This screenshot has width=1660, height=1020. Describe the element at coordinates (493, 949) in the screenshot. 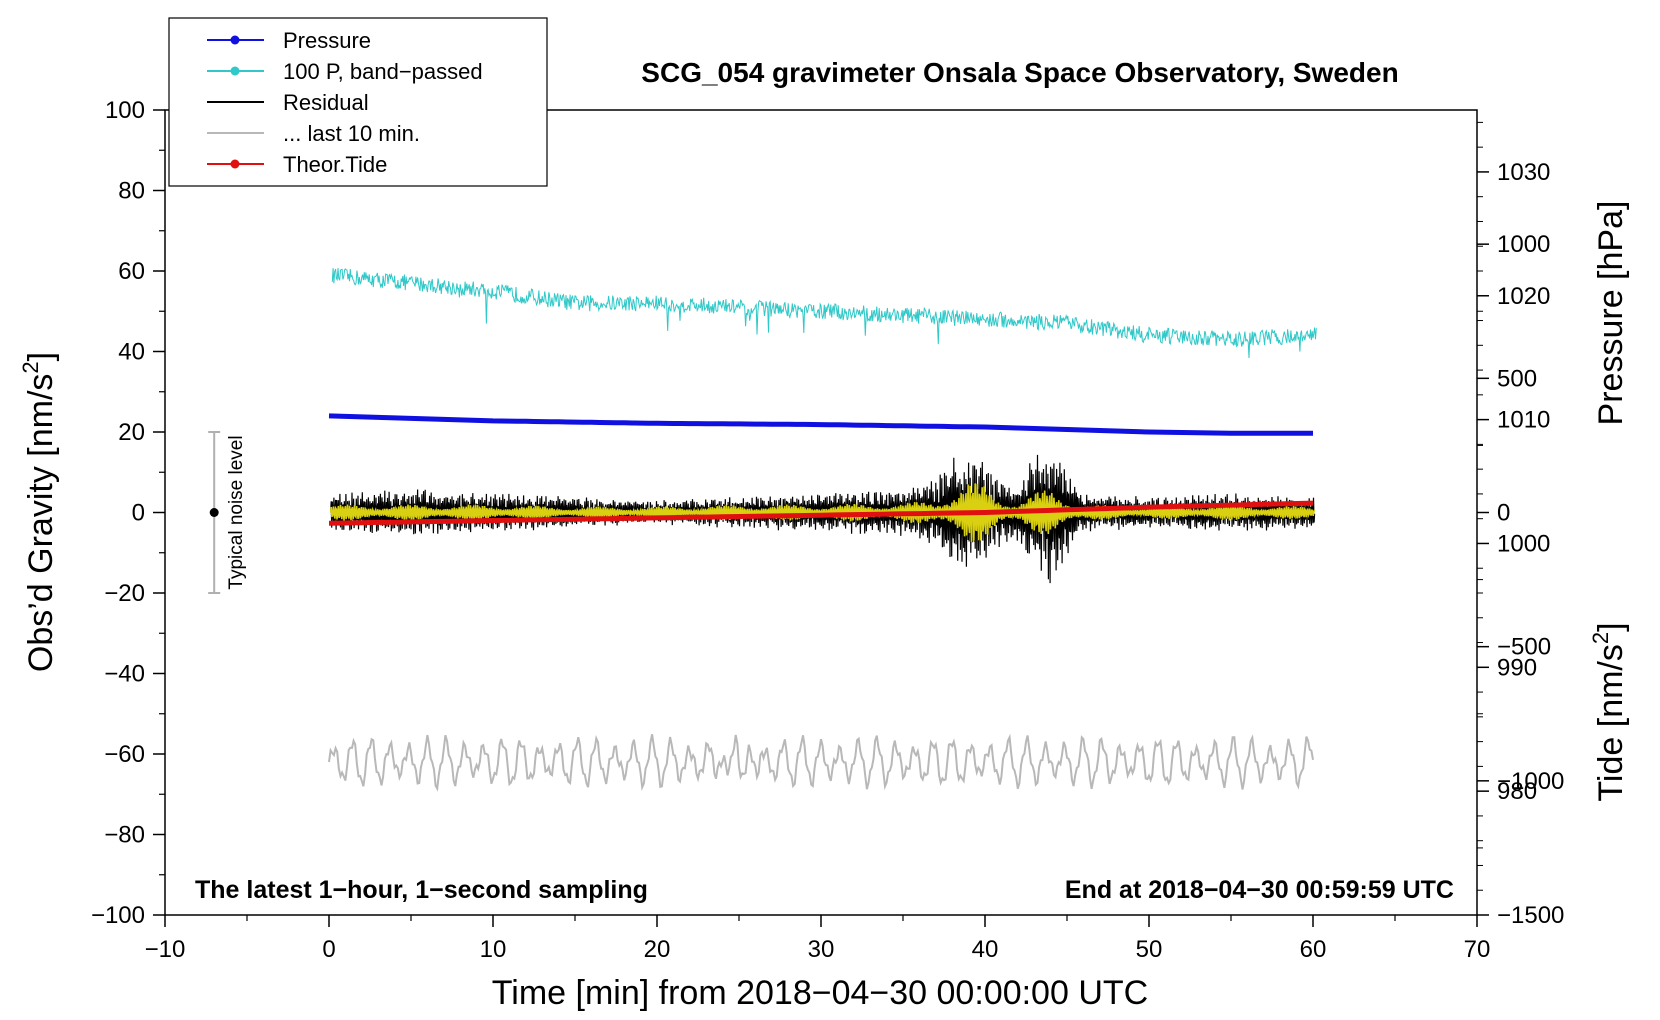

I see `x-tick-label: 10` at that location.